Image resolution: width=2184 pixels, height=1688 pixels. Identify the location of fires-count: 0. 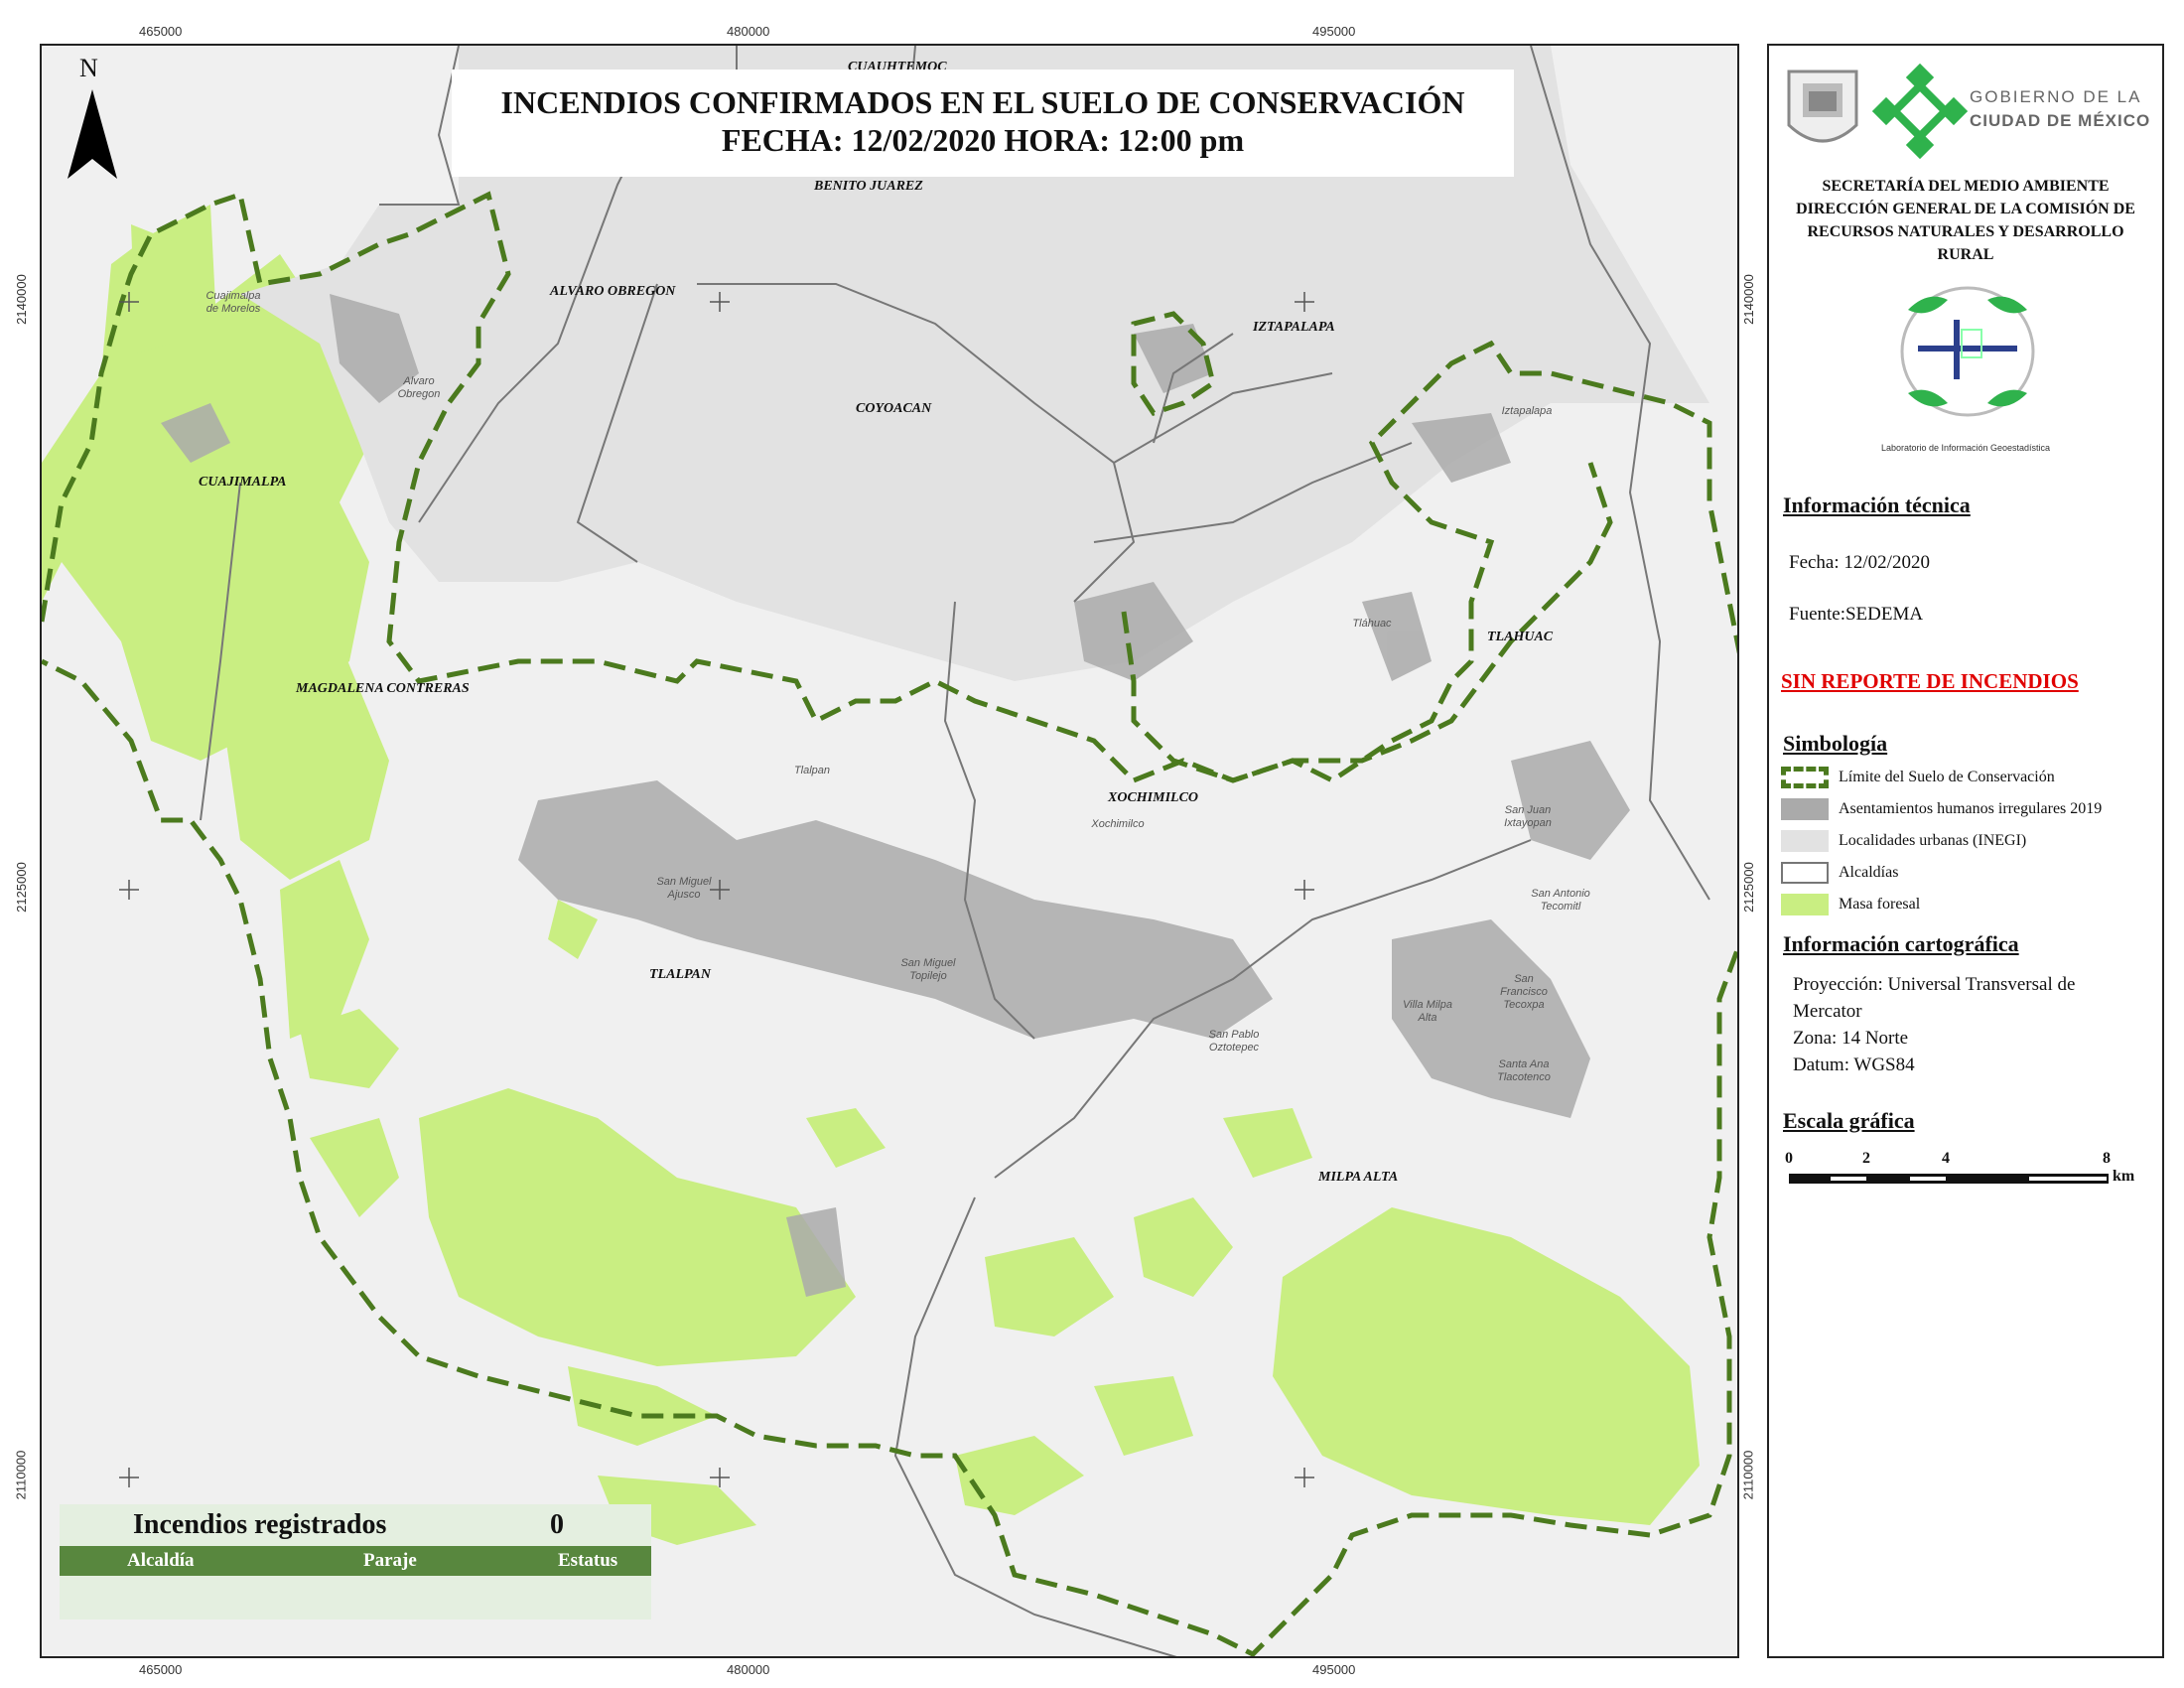
(557, 1524).